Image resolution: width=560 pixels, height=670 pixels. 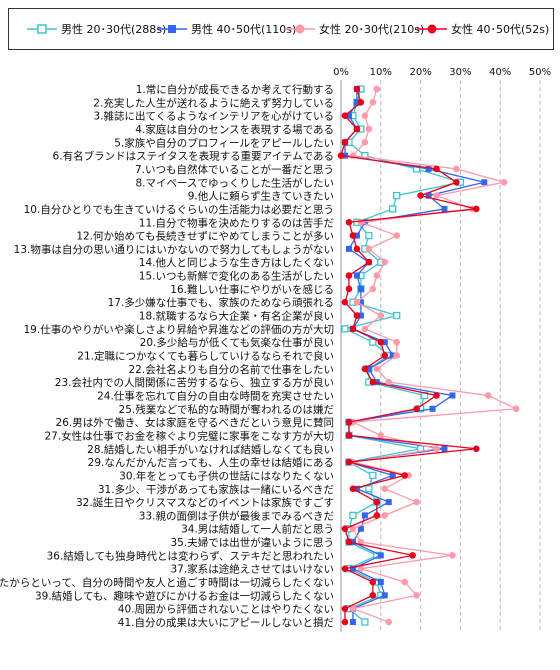 What do you see at coordinates (235, 182) in the screenshot?
I see `category-label: 8.マイペースでゆっくりした生活がしたい` at bounding box center [235, 182].